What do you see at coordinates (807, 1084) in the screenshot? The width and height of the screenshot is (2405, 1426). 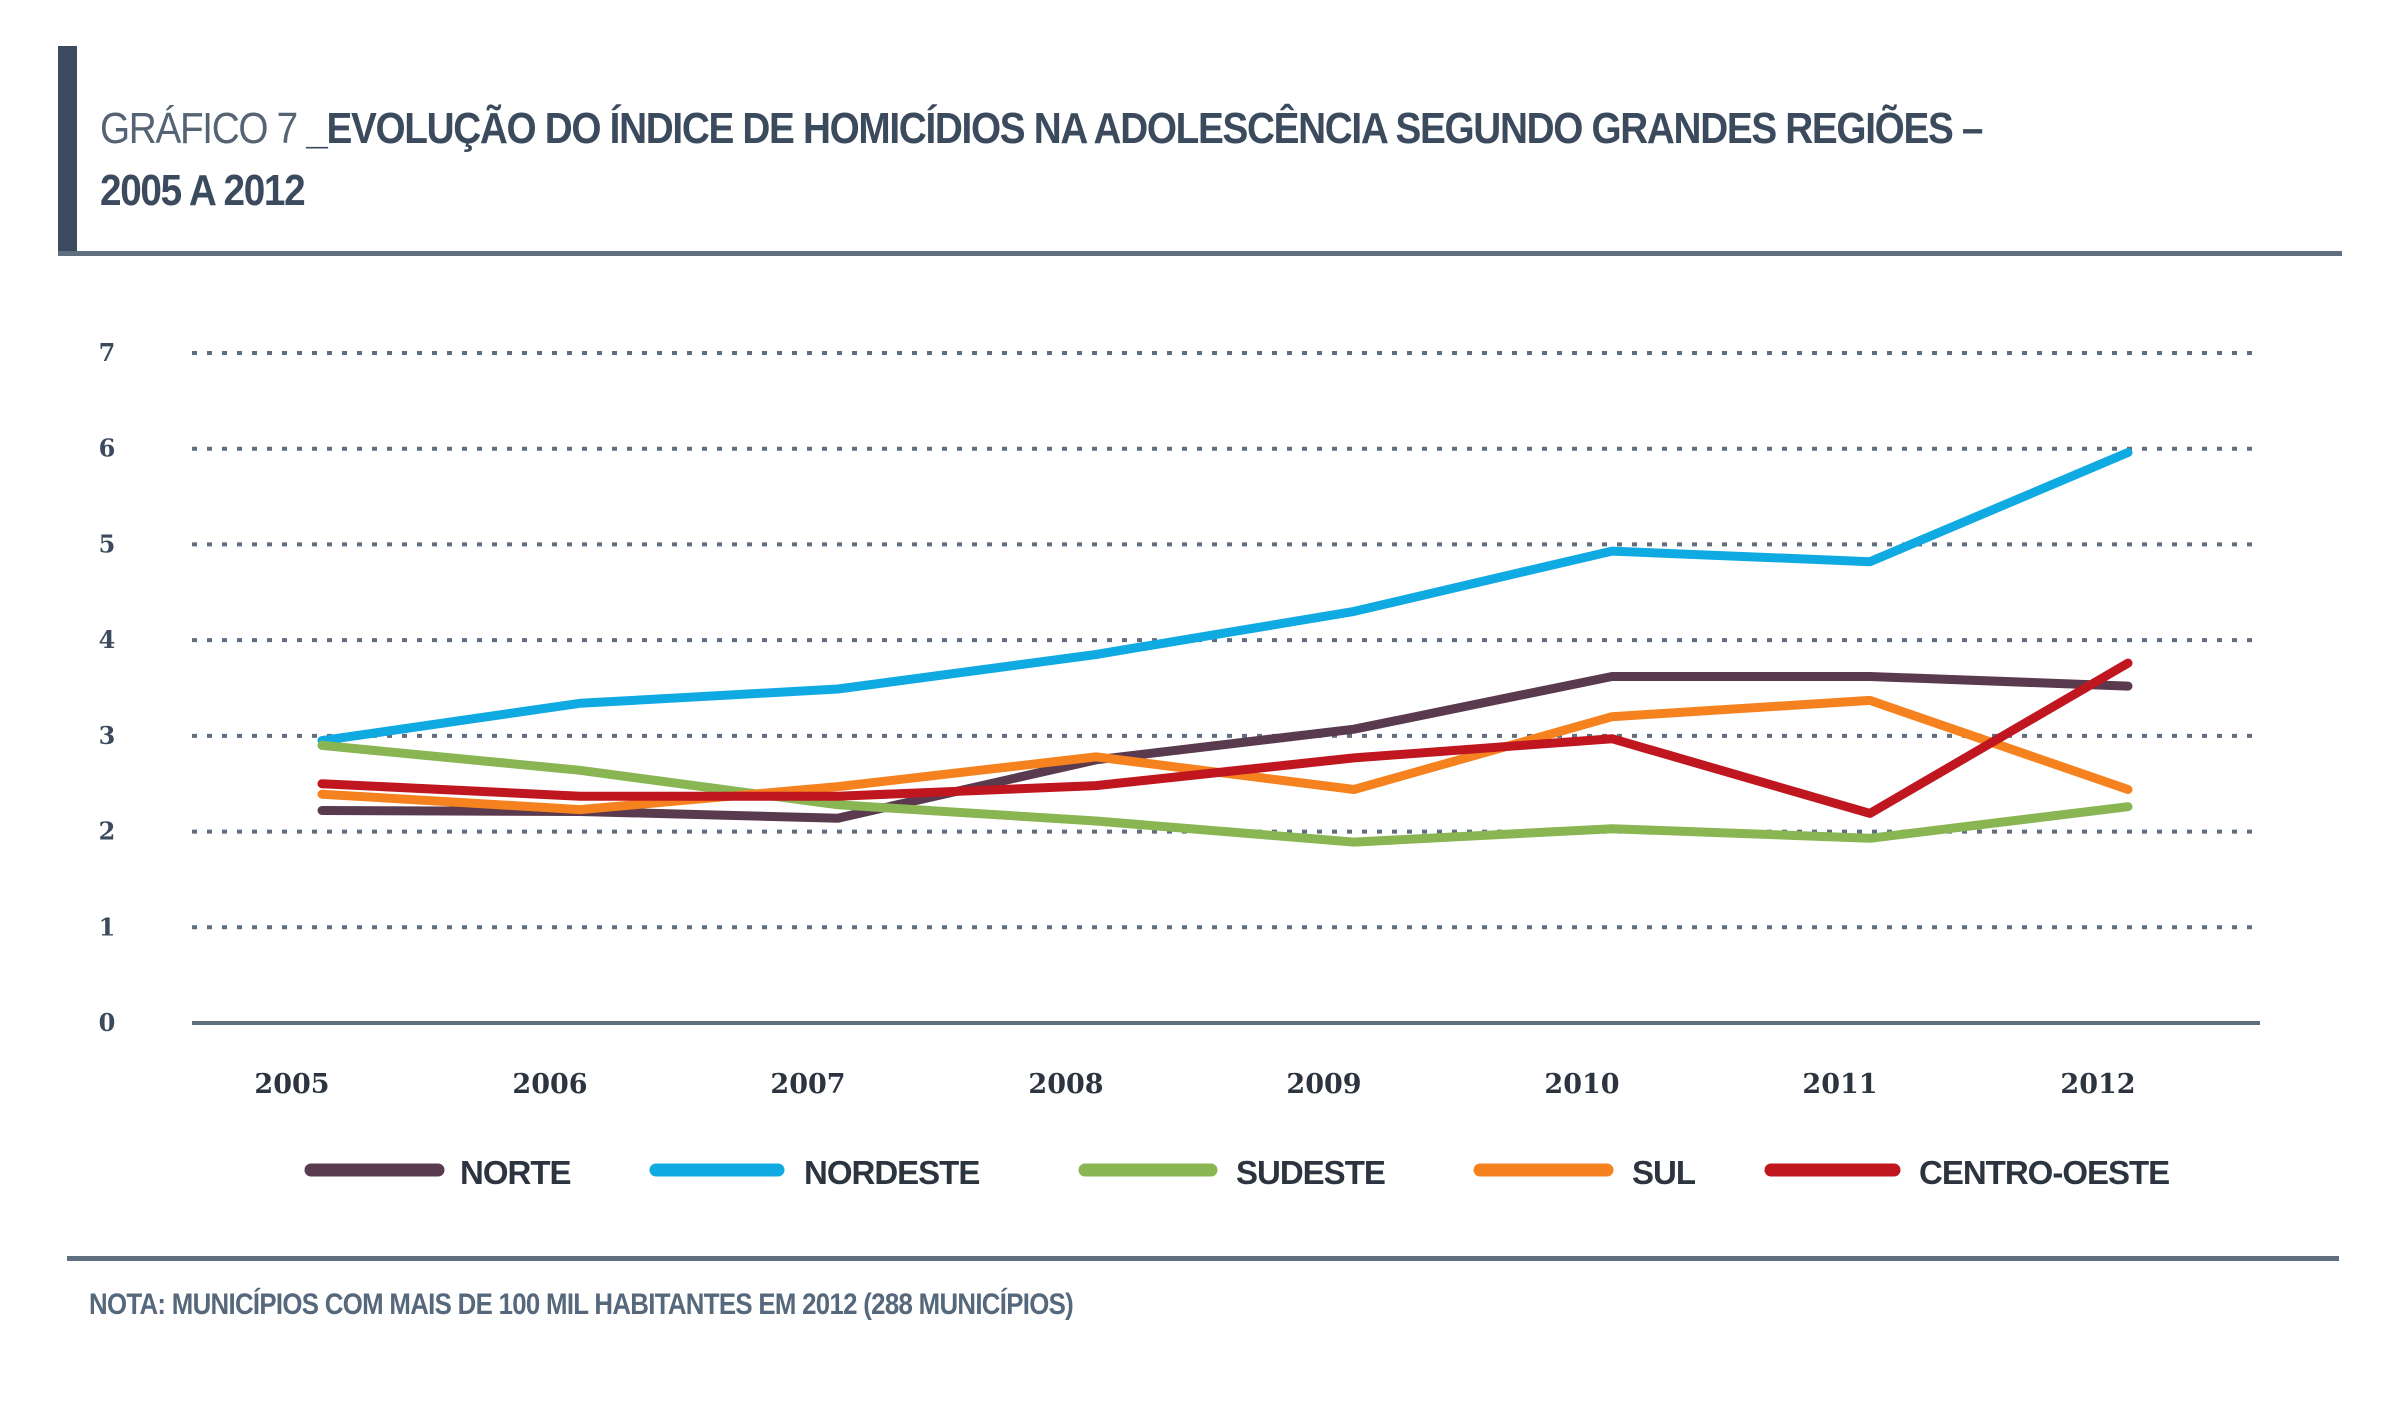 I see `x-tick-label: 2007` at bounding box center [807, 1084].